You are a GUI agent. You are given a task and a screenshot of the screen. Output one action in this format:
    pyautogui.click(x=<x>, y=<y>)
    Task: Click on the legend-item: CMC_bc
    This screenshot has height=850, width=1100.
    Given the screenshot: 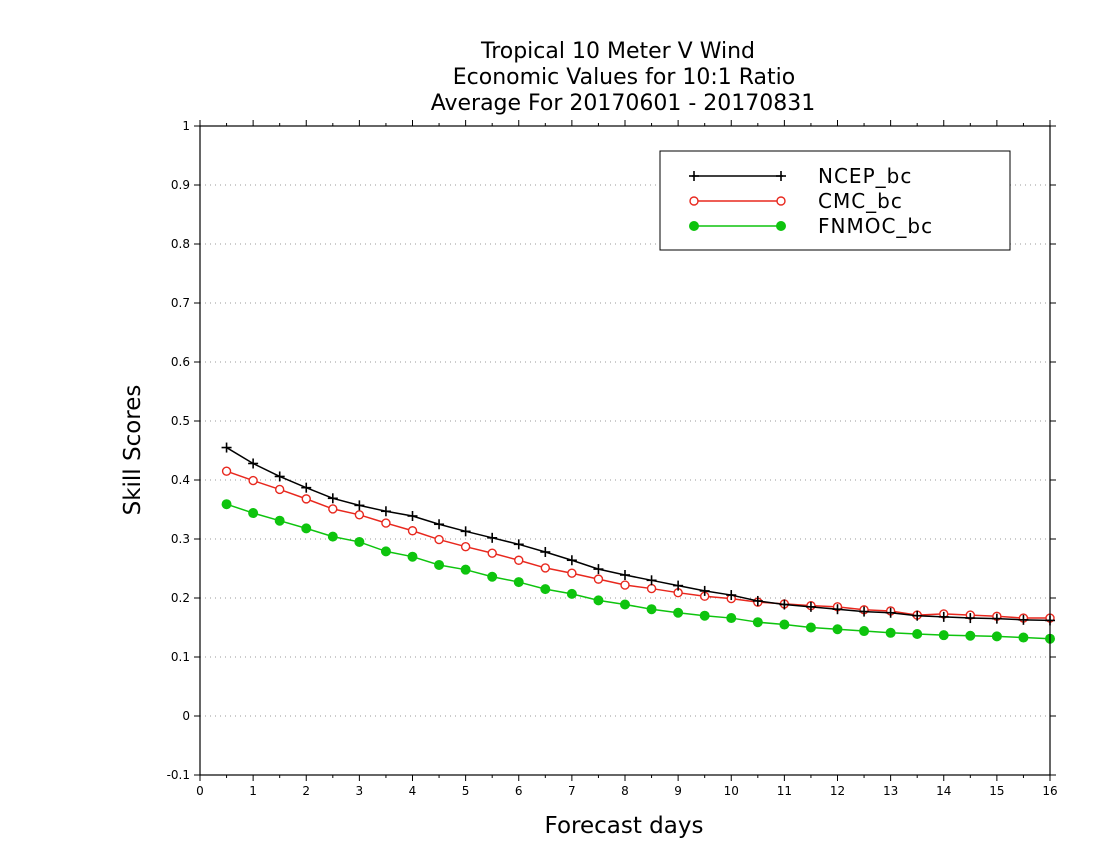 What is the action you would take?
    pyautogui.click(x=796, y=201)
    